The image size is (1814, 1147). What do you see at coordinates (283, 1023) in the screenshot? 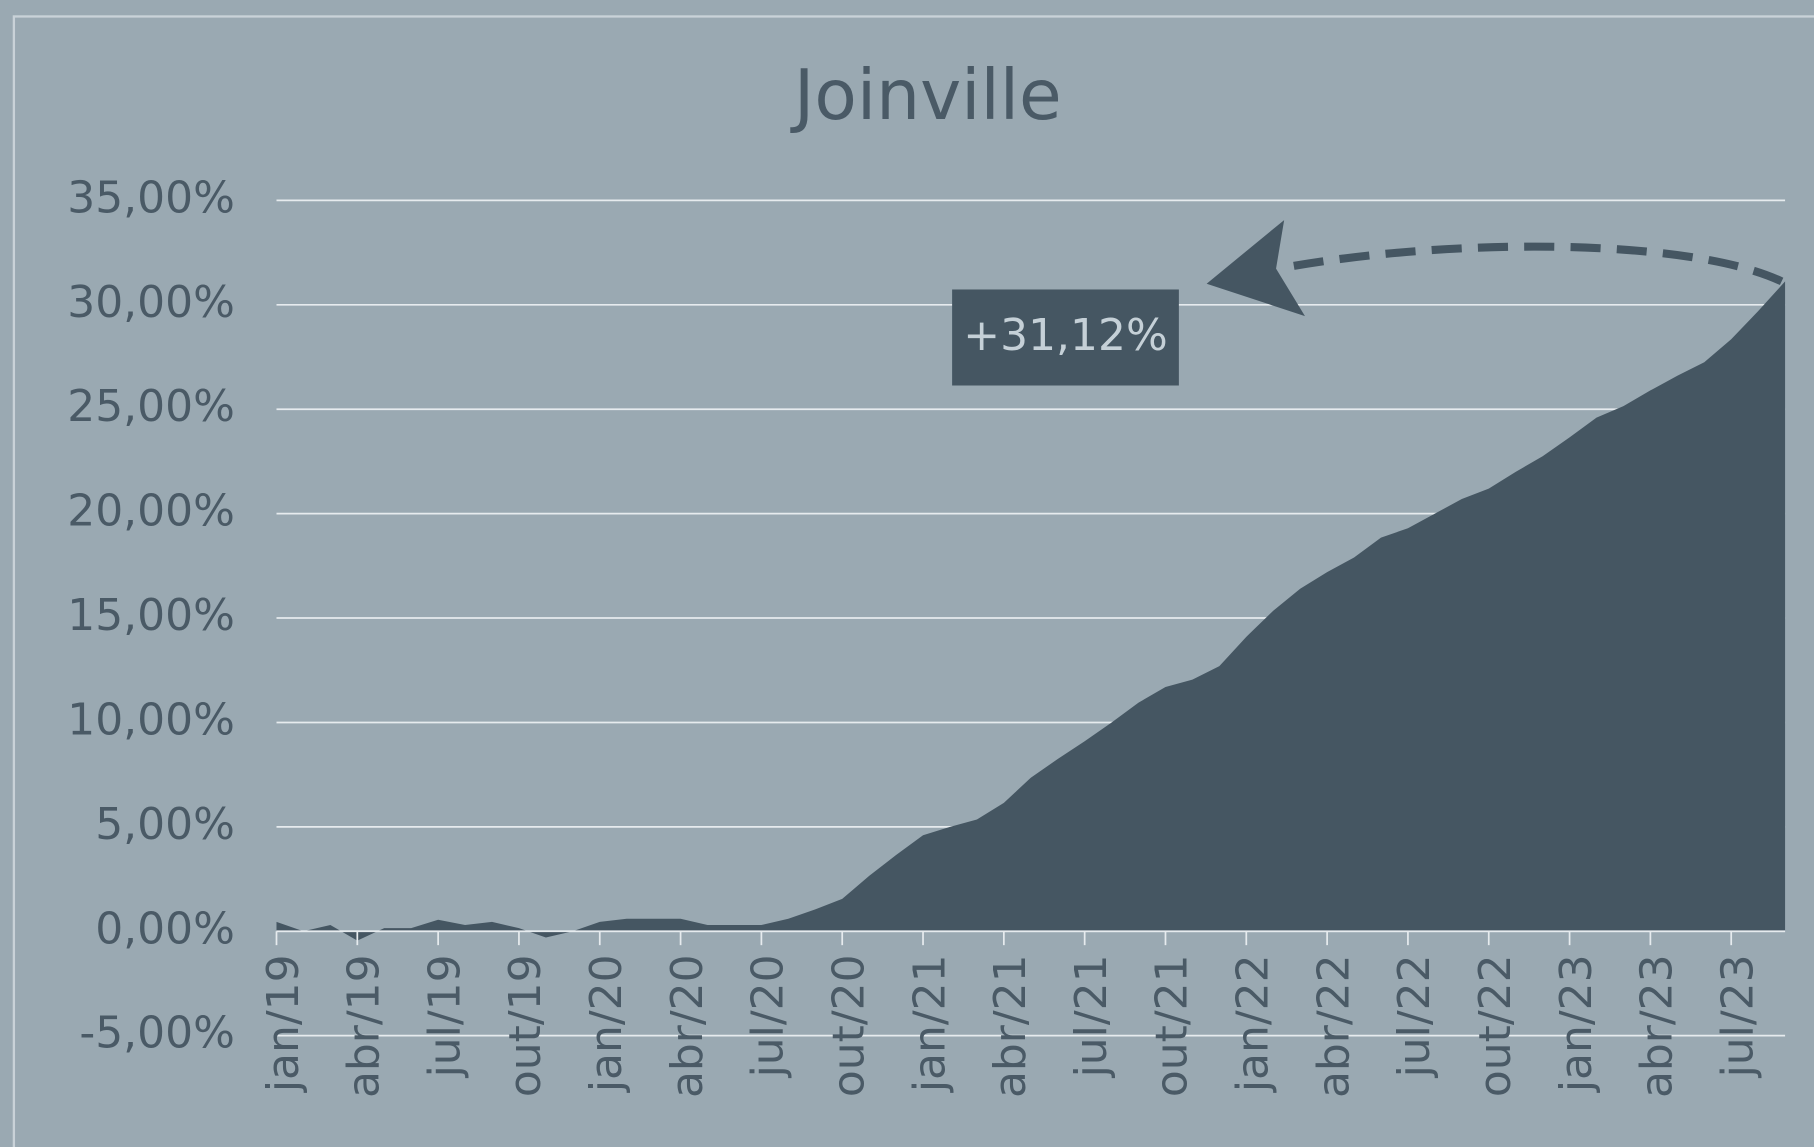
I see `x-tick-label: jan/19` at bounding box center [283, 1023].